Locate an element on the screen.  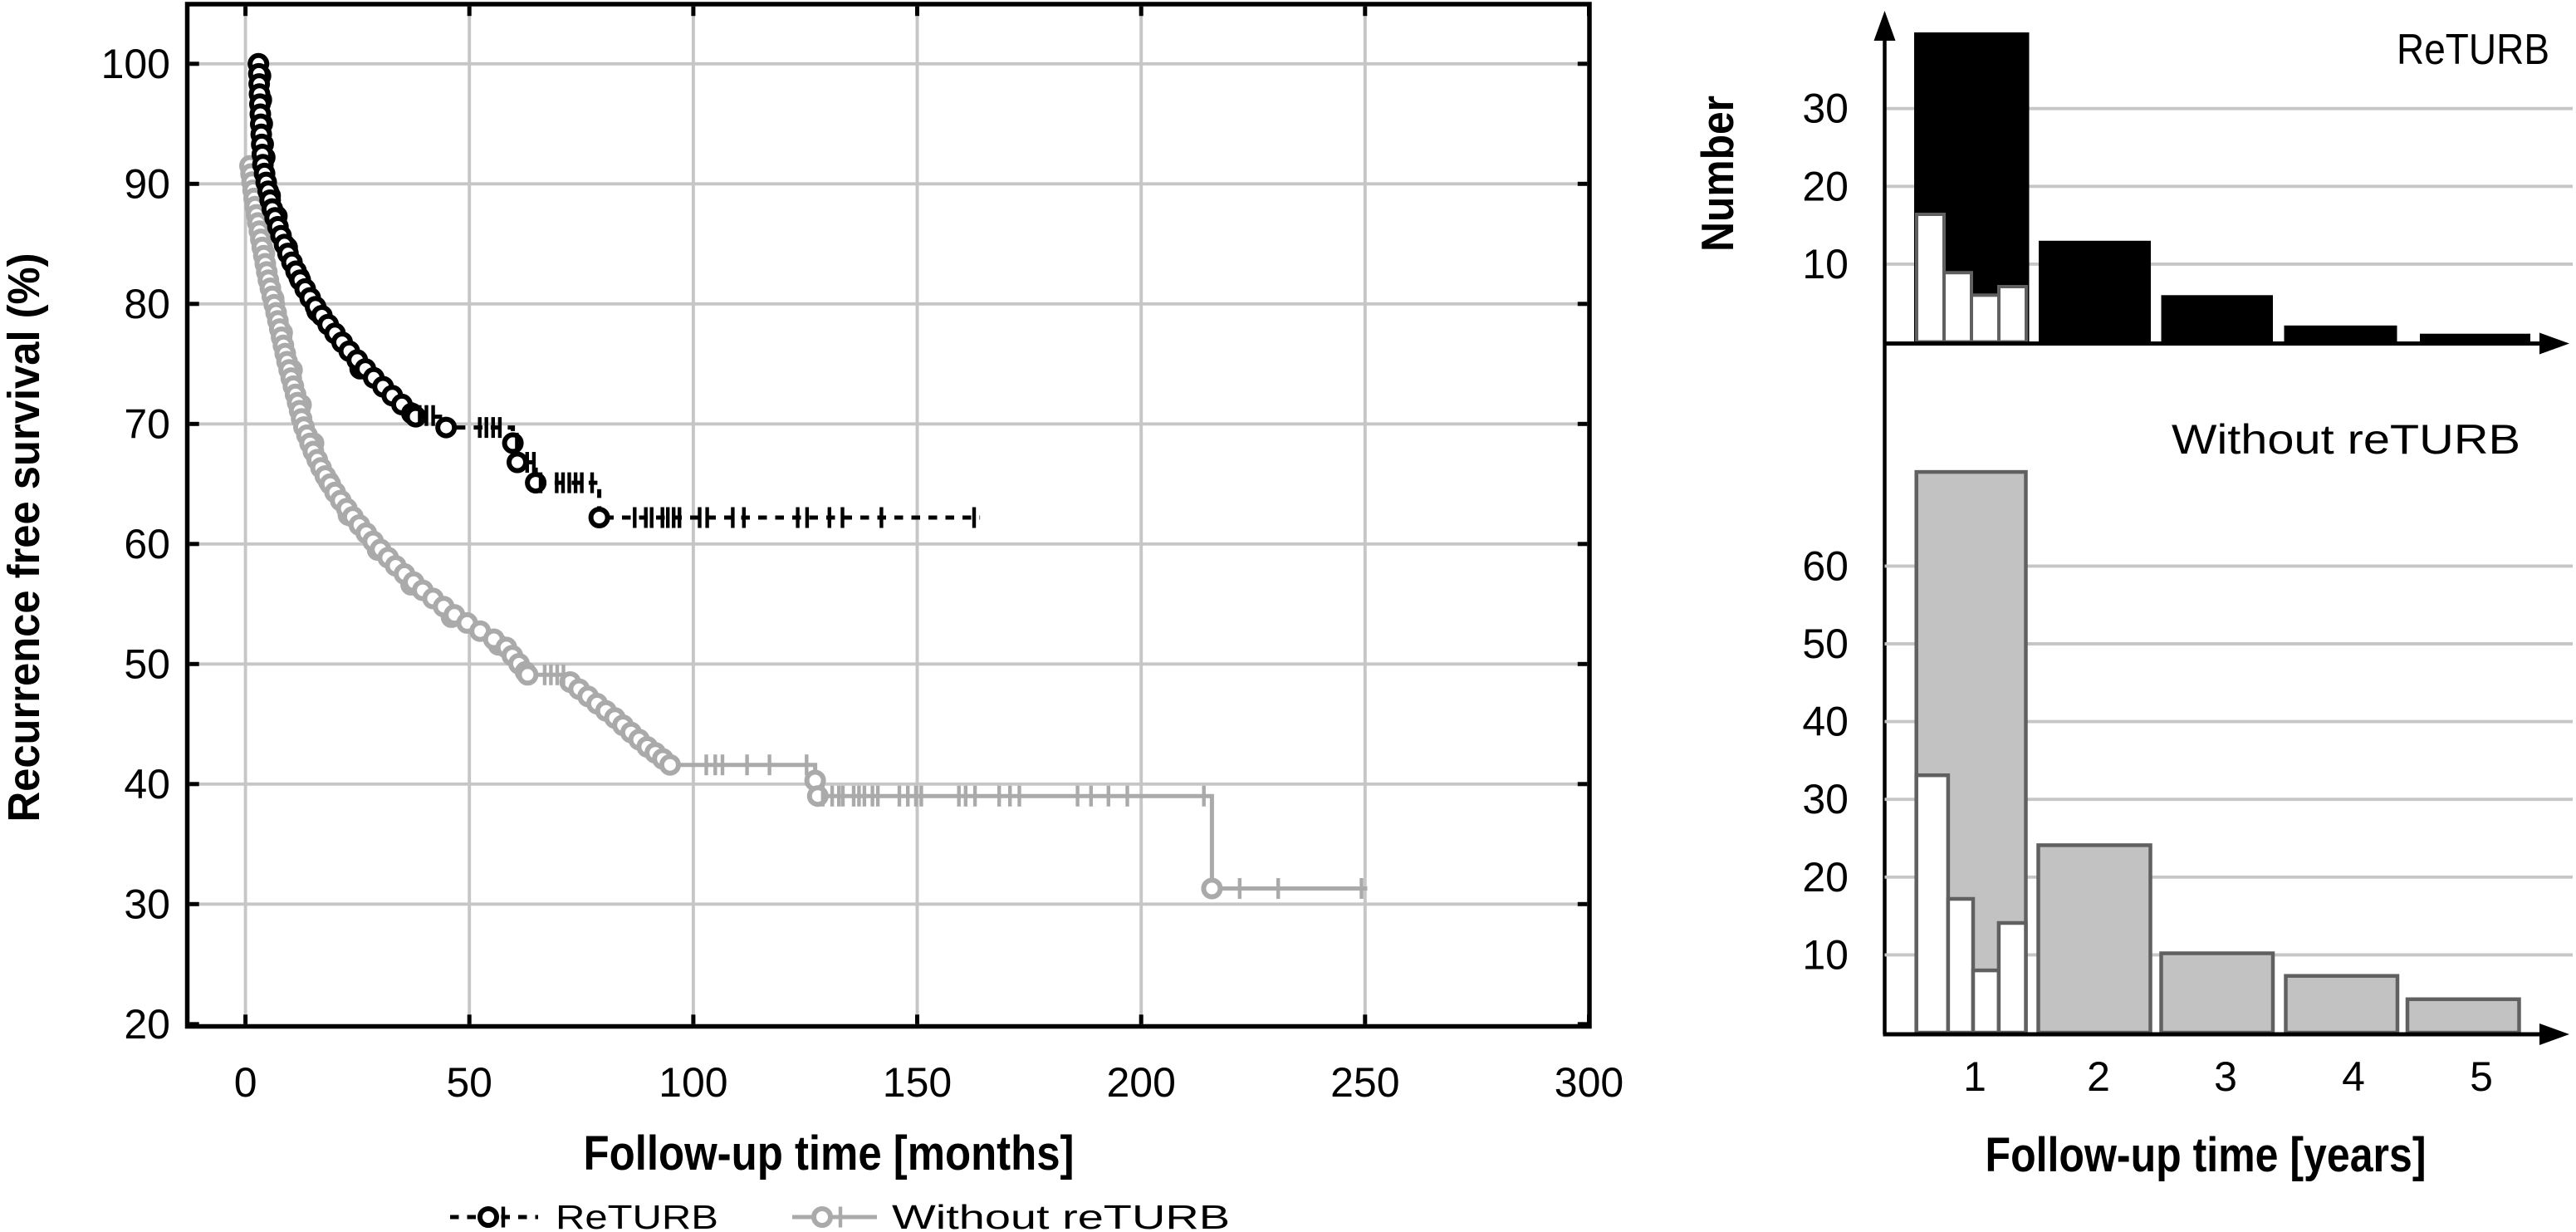
svg-text: 1 is located at coordinates (1975, 1076).